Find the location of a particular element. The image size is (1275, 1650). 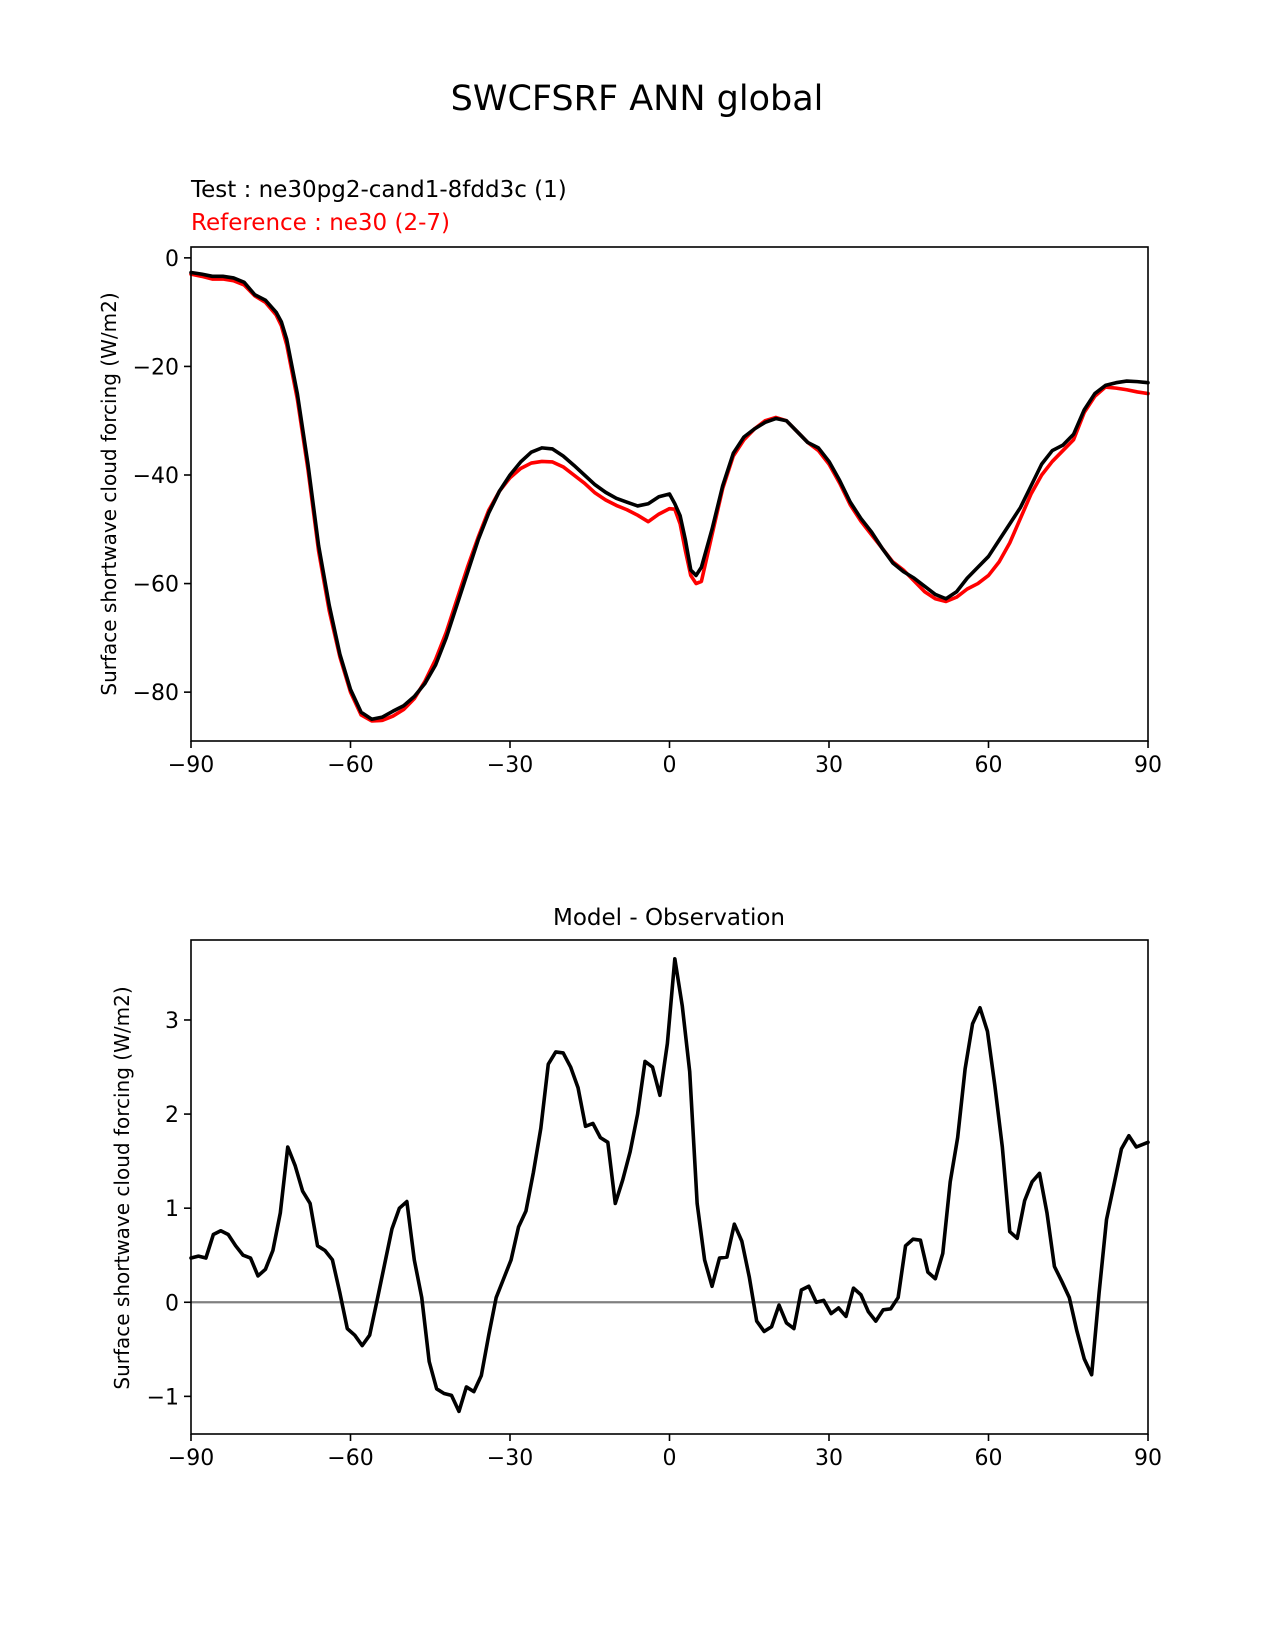

top-y-tick-label: −80 is located at coordinates (156, 693).